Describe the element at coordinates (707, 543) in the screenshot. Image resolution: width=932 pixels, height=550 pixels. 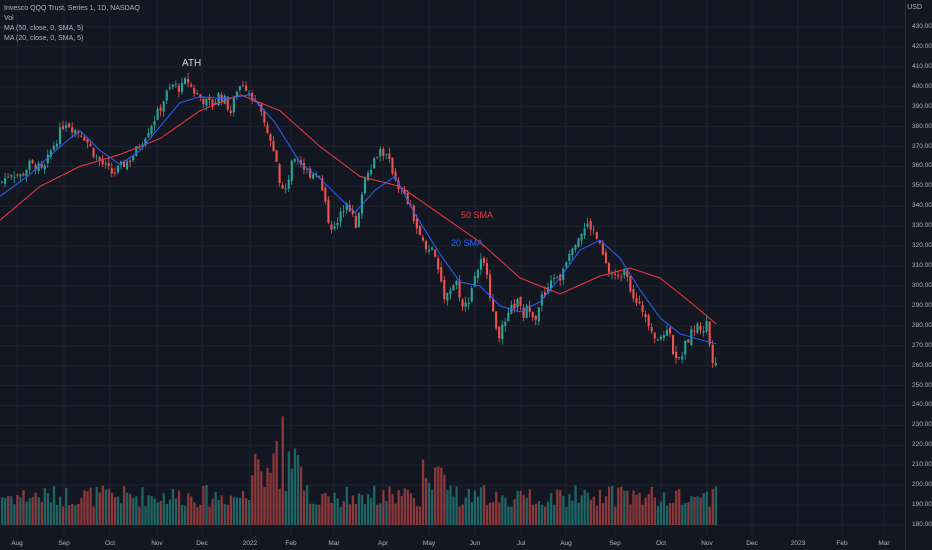
I see `time-tick: Nov` at that location.